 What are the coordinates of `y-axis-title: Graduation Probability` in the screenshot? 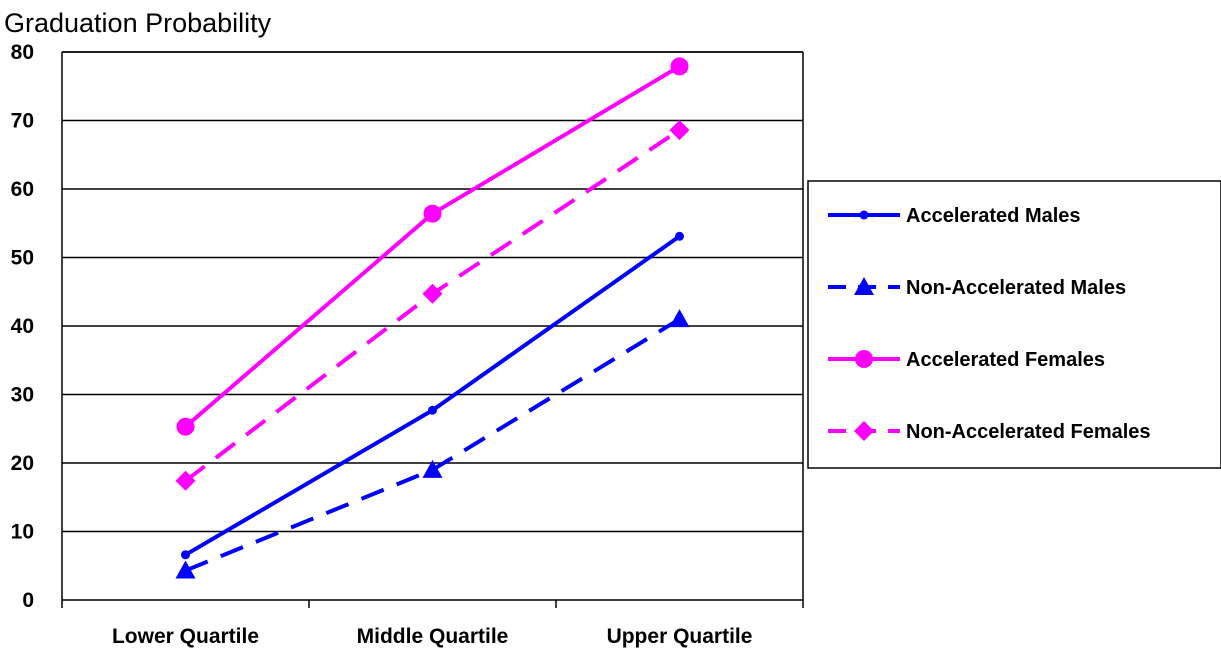 It's located at (138, 23).